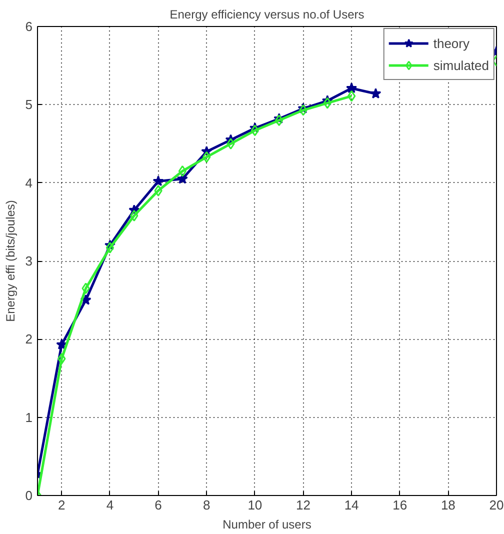  Describe the element at coordinates (351, 505) in the screenshot. I see `x-tick-label: 14` at that location.